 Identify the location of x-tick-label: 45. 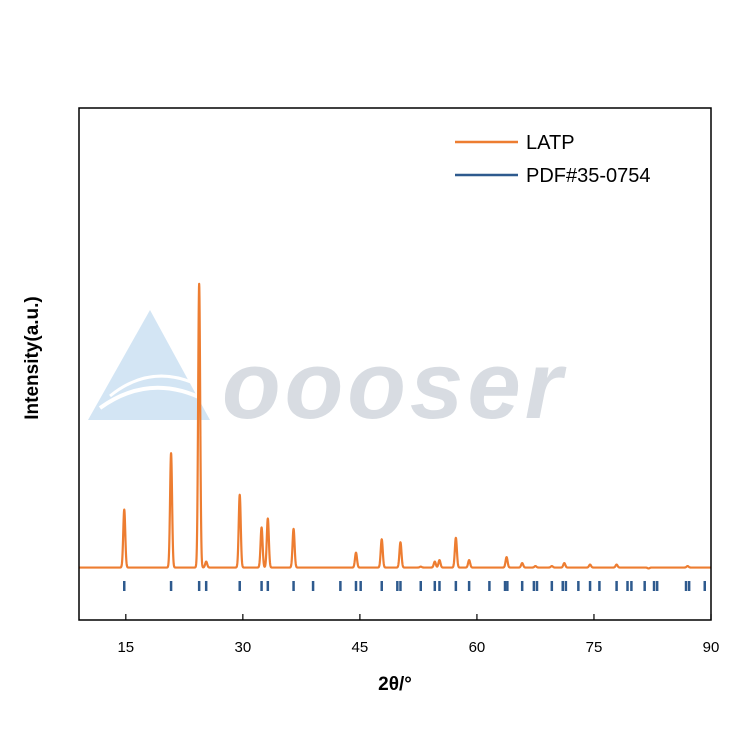
(360, 647).